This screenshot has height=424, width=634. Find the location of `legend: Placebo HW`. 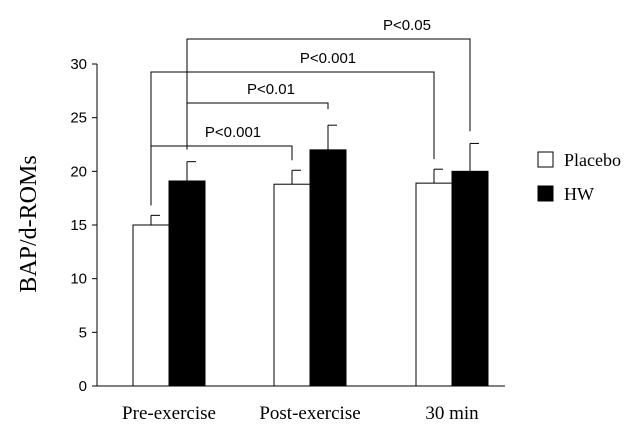

legend: Placebo HW is located at coordinates (579, 177).